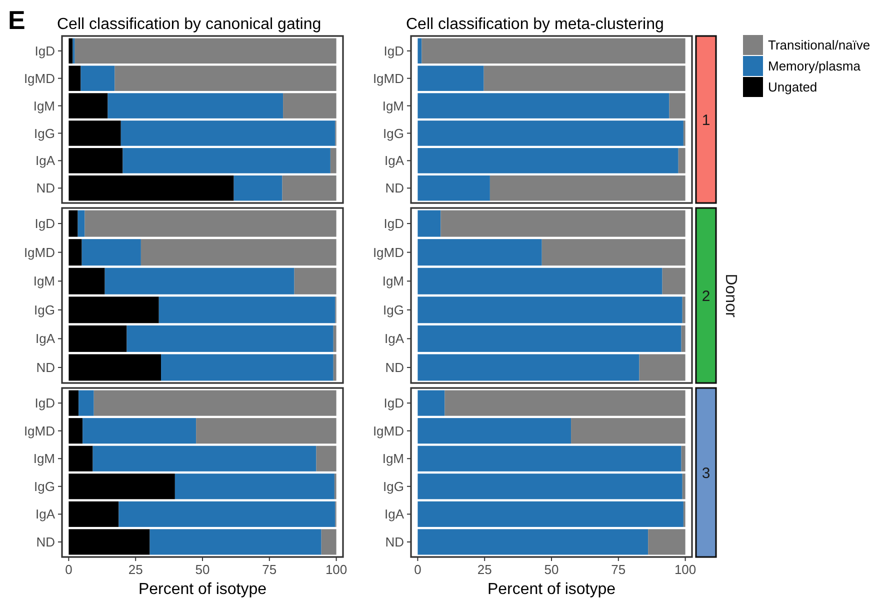  I want to click on chart-title: Cell classification by canonical gating, so click(189, 24).